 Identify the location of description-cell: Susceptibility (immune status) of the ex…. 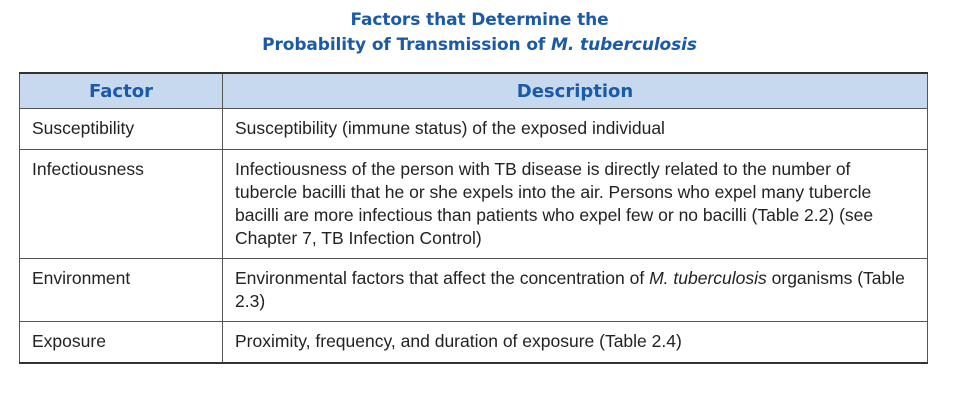
(575, 129).